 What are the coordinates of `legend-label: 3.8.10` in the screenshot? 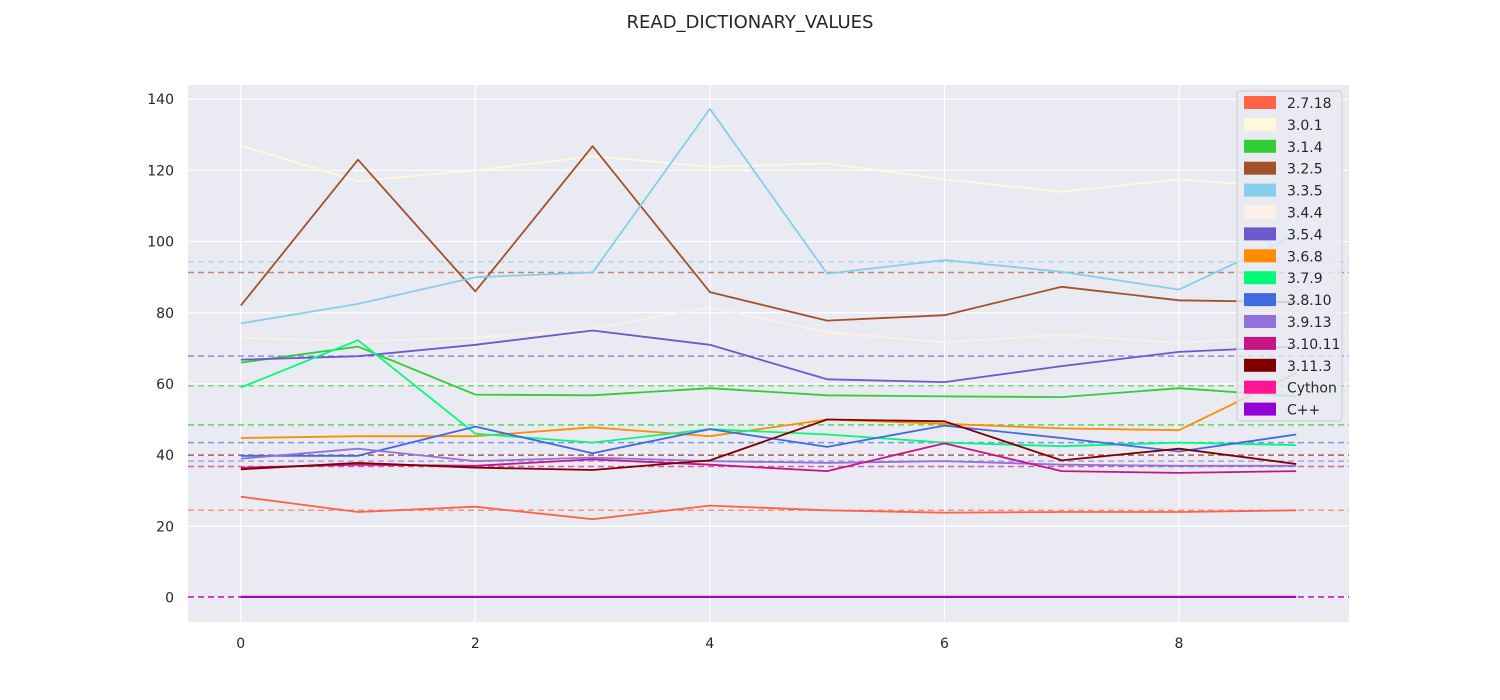 It's located at (1309, 301).